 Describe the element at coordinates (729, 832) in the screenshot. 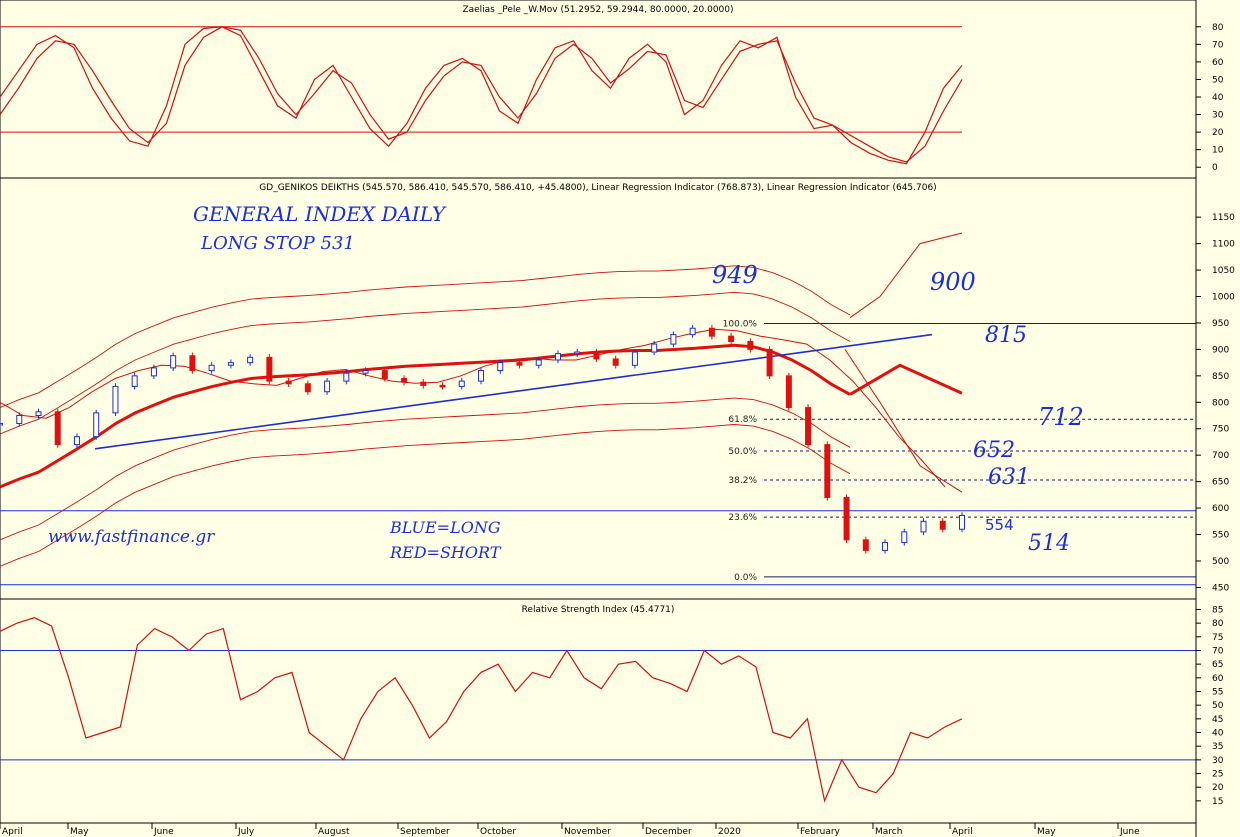

I see `month-label: 2020` at that location.